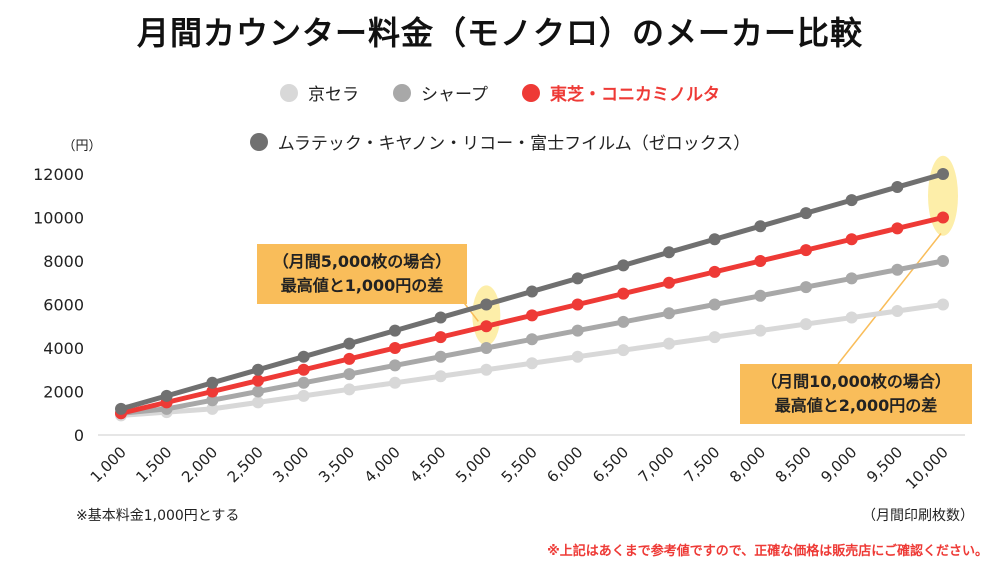  I want to click on x-tick-label: 6,000, so click(564, 464).